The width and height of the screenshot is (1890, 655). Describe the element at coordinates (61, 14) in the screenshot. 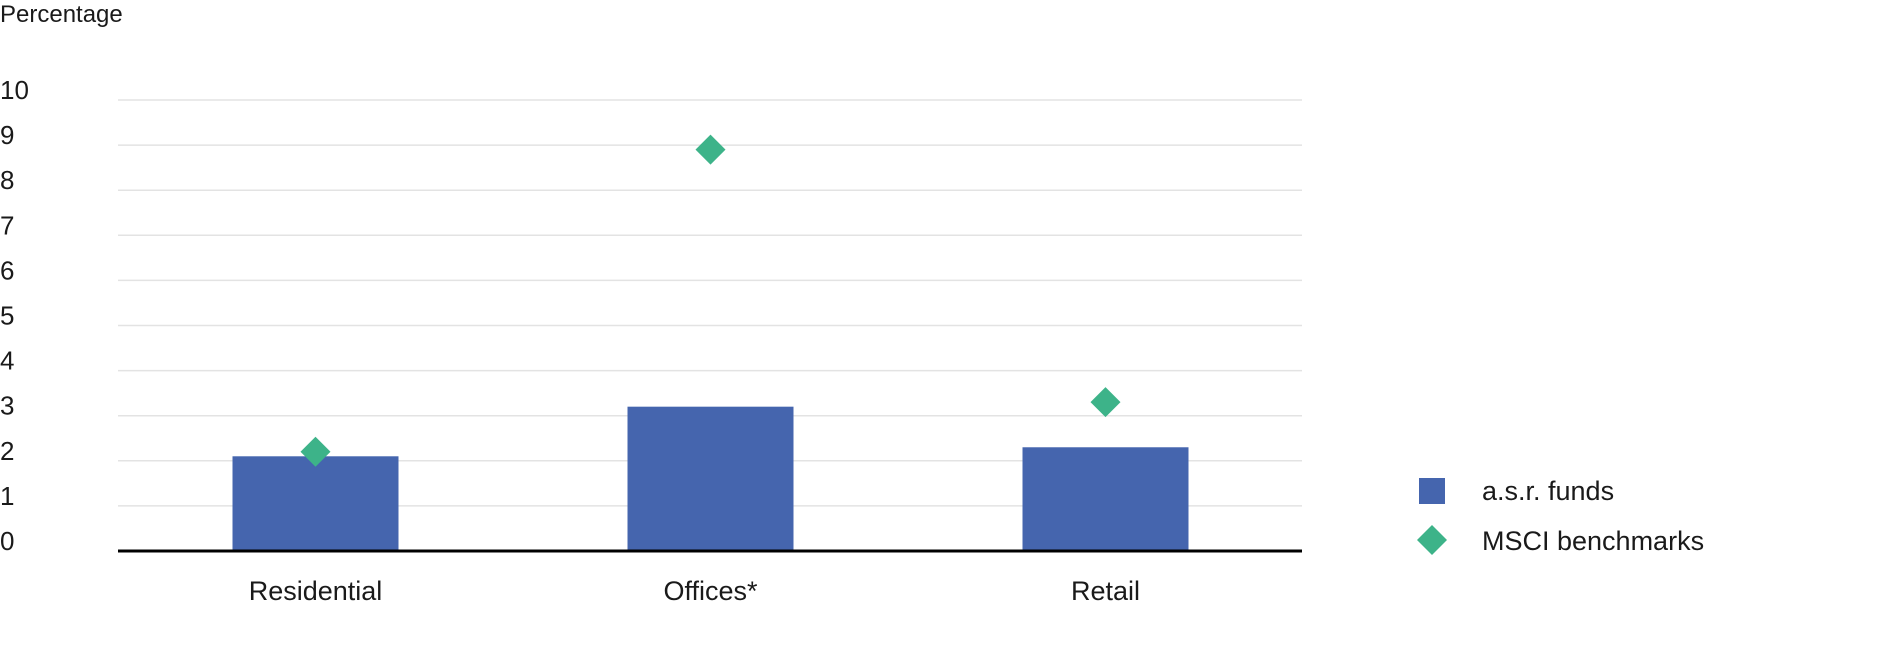

I see `y-axis-title: Percentage` at that location.